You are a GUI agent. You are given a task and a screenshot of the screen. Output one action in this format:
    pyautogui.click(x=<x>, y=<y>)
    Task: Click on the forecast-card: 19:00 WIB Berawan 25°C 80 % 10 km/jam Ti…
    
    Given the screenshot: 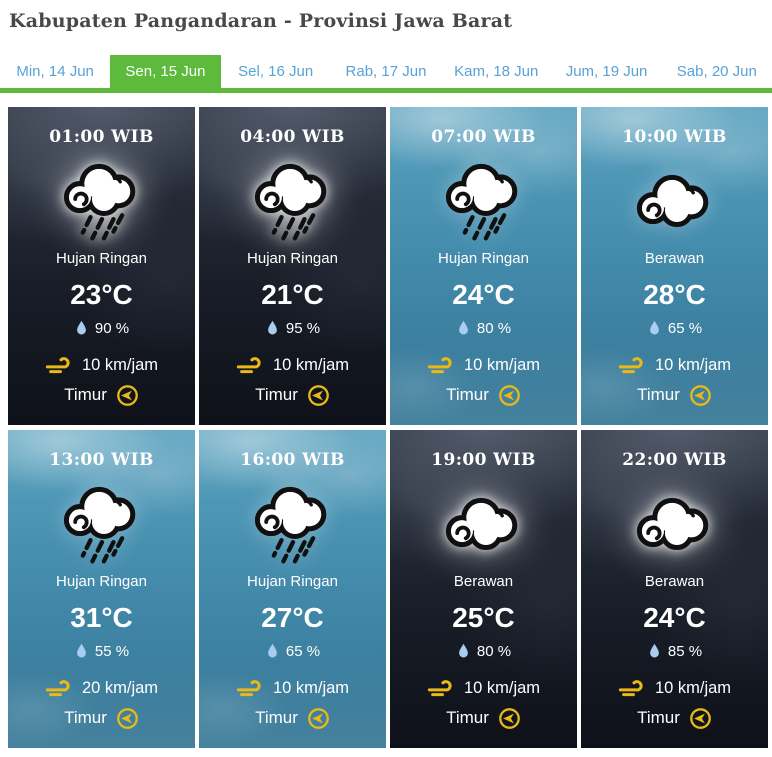 What is the action you would take?
    pyautogui.click(x=483, y=589)
    